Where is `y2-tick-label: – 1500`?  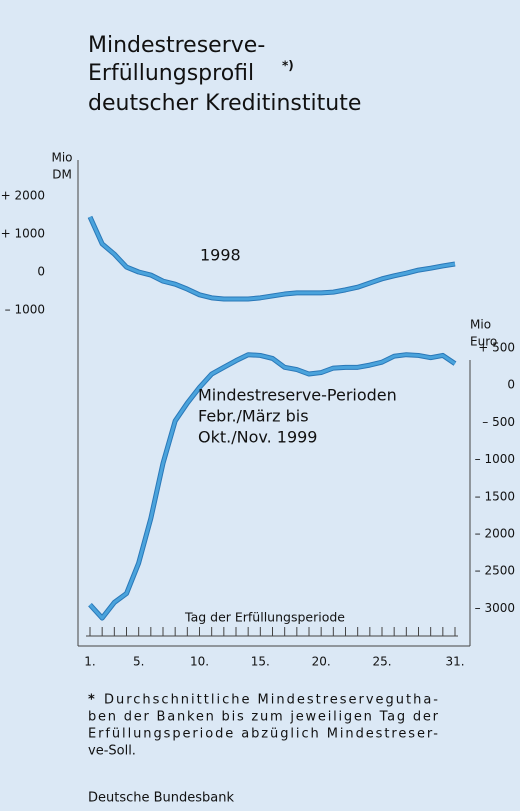
y2-tick-label: – 1500 is located at coordinates (495, 496).